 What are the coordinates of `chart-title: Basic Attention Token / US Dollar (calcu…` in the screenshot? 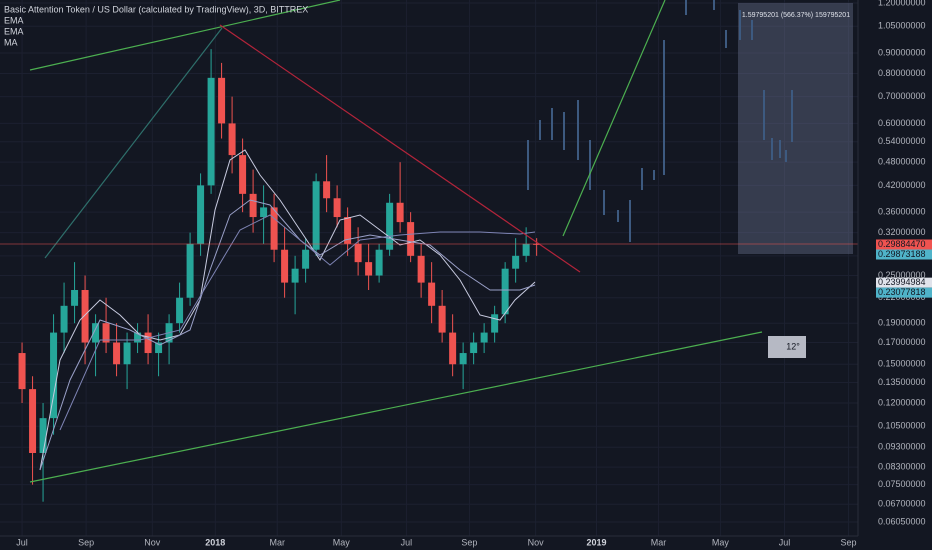 It's located at (156, 9).